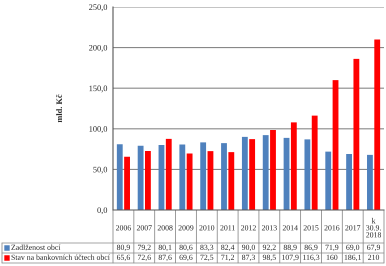 This screenshot has width=386, height=266. I want to click on y-tick-label: 150,0, so click(98, 89).